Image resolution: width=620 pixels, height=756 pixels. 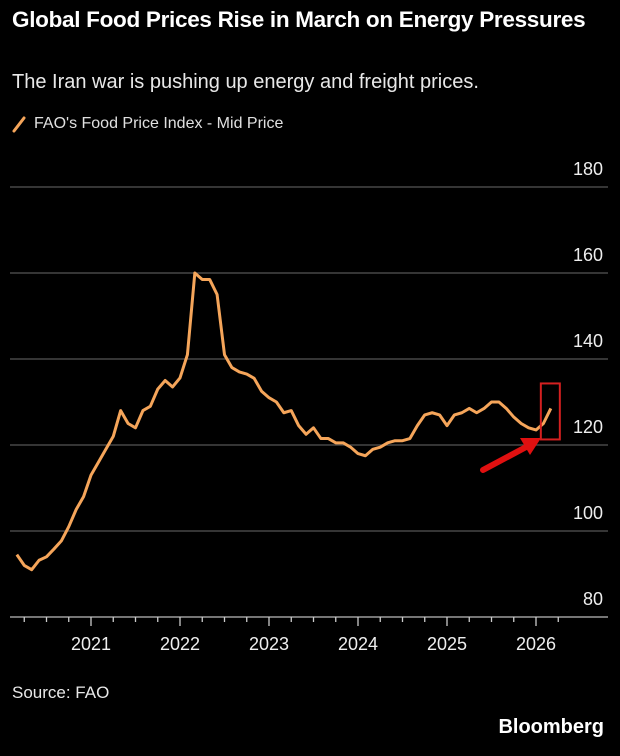 What do you see at coordinates (588, 513) in the screenshot?
I see `y-tick-label: 100` at bounding box center [588, 513].